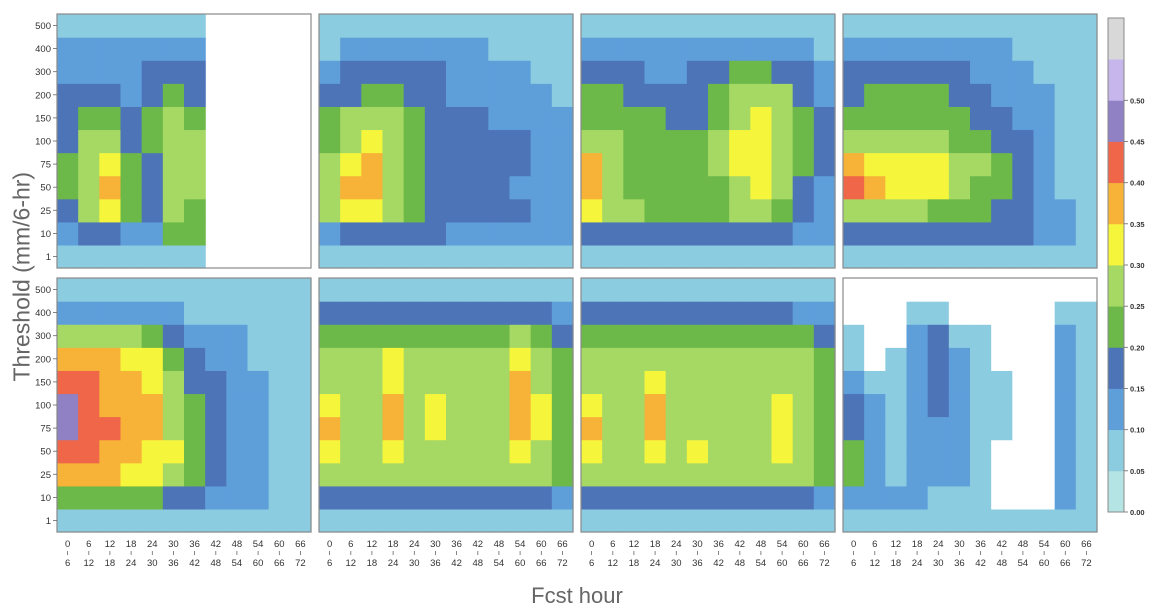 The image size is (1154, 616). Describe the element at coordinates (43, 142) in the screenshot. I see `y-tick-label: 100` at that location.